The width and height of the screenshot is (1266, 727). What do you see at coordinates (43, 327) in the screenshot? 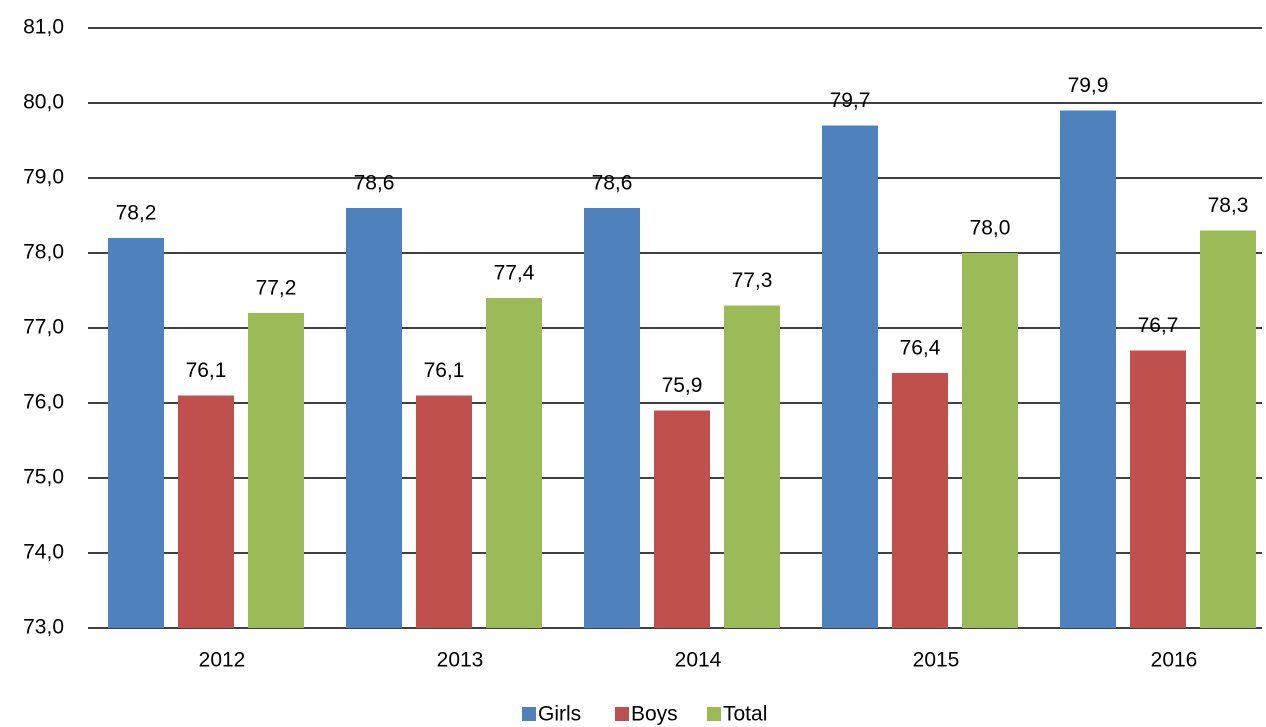
I see `y-tick-label: 77,0` at bounding box center [43, 327].